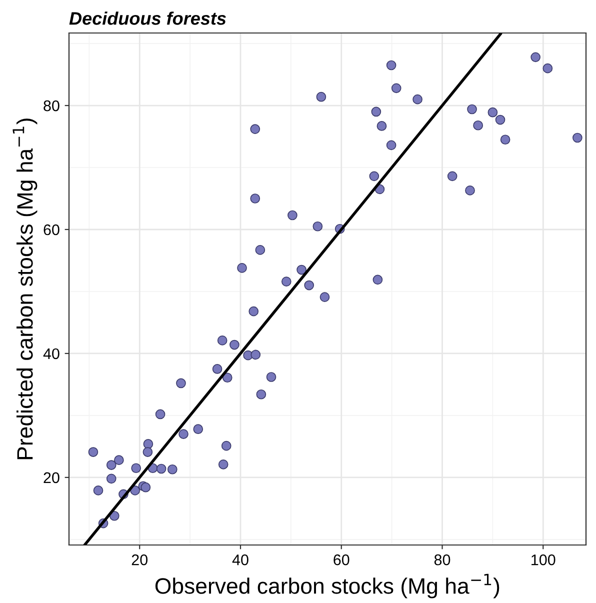 Image resolution: width=596 pixels, height=603 pixels. I want to click on x-tick-label: 40, so click(240, 560).